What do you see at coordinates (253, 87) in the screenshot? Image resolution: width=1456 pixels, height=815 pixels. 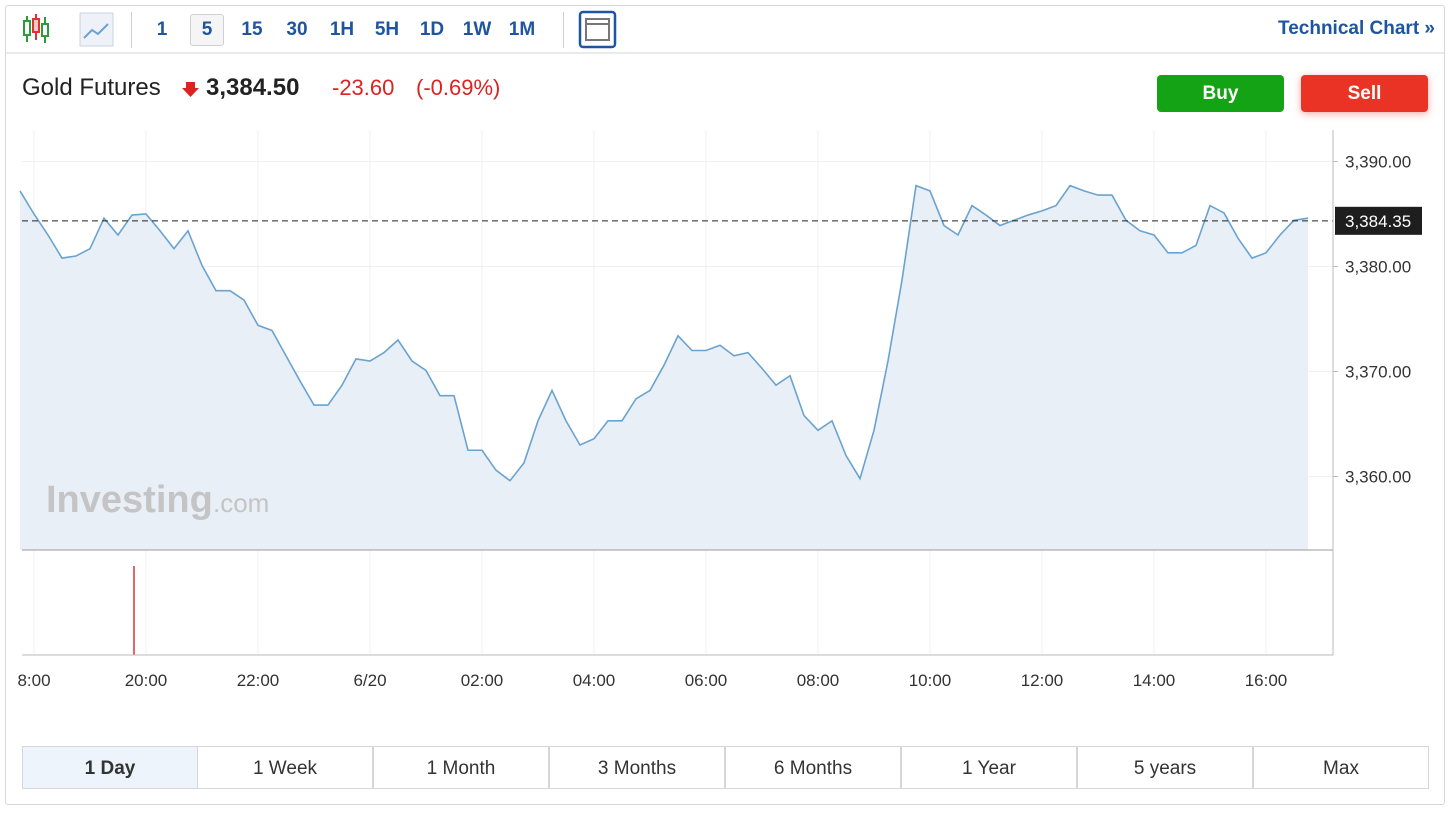 I see `price: 3,384.50` at bounding box center [253, 87].